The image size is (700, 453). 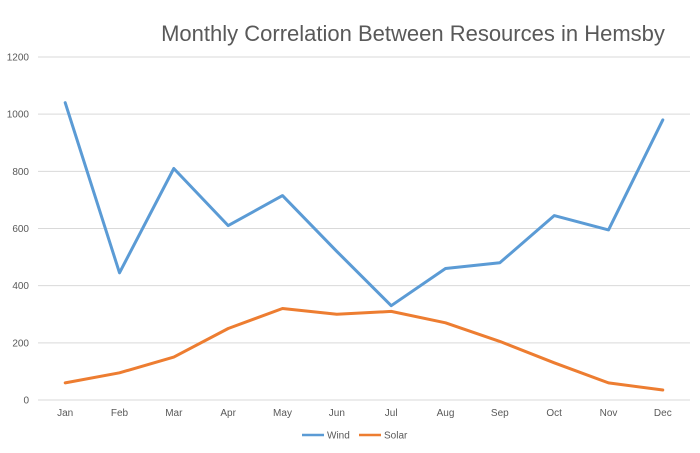 I want to click on y-axis-tick-labels: 0 200 400 600 800 1000 1200, so click(x=18, y=230).